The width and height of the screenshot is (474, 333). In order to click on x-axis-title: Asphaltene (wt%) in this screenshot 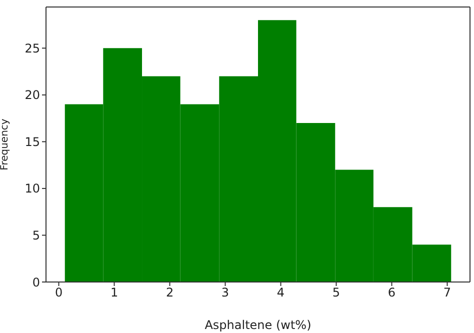, I will do `click(258, 325)`.